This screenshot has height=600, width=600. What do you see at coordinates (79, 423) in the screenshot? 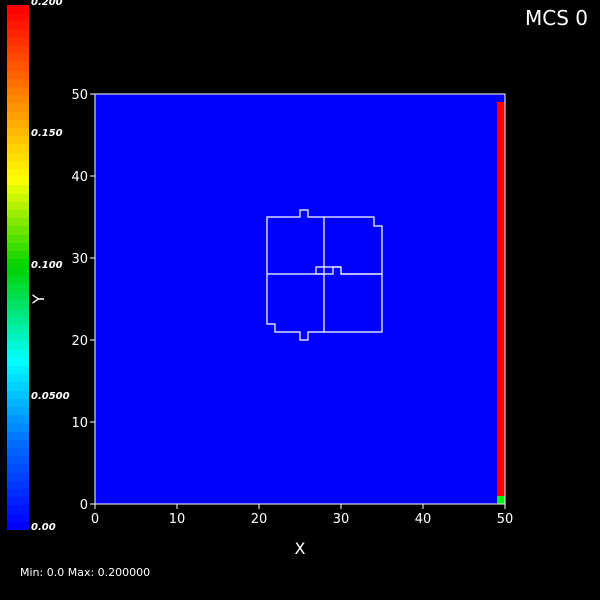
I see `y-tick-label-10: 10` at bounding box center [79, 423].